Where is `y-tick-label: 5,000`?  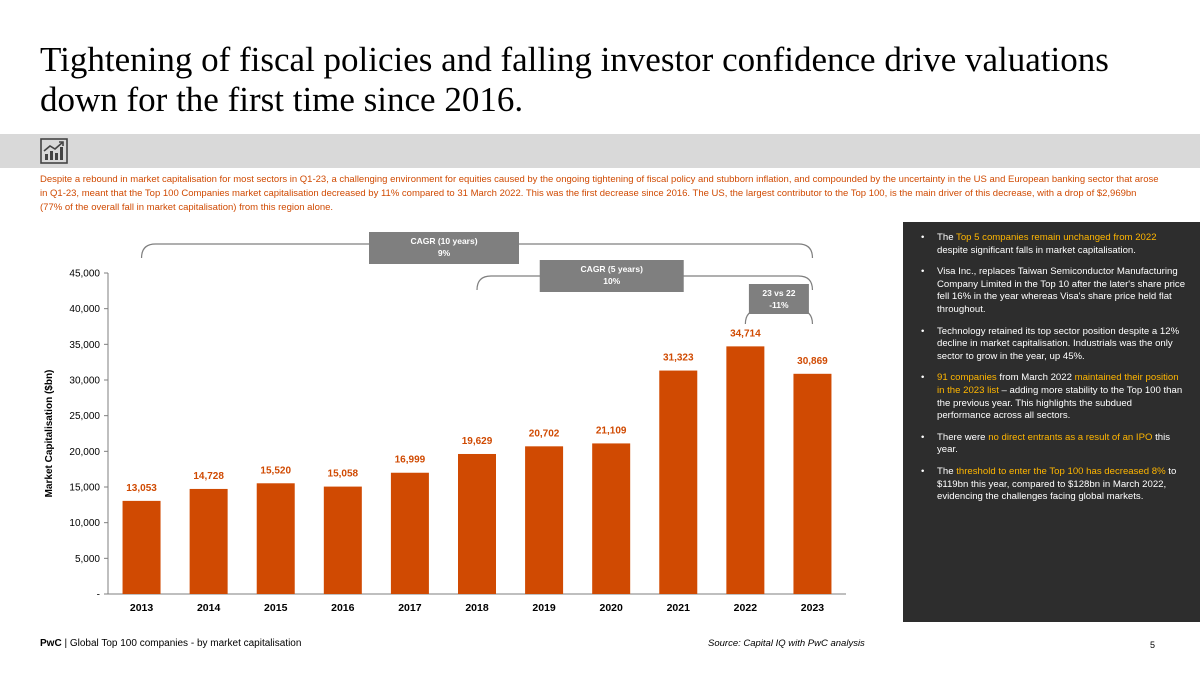 y-tick-label: 5,000 is located at coordinates (87, 559).